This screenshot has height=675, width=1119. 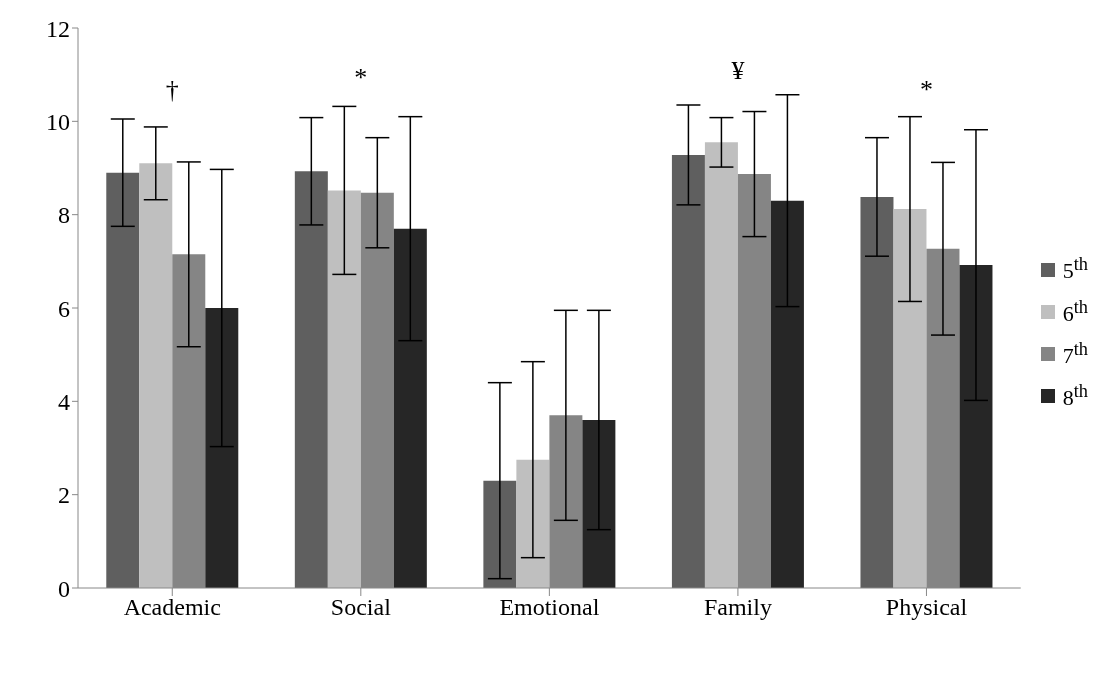 What do you see at coordinates (1075, 354) in the screenshot?
I see `legend-label: 7$^{th}$` at bounding box center [1075, 354].